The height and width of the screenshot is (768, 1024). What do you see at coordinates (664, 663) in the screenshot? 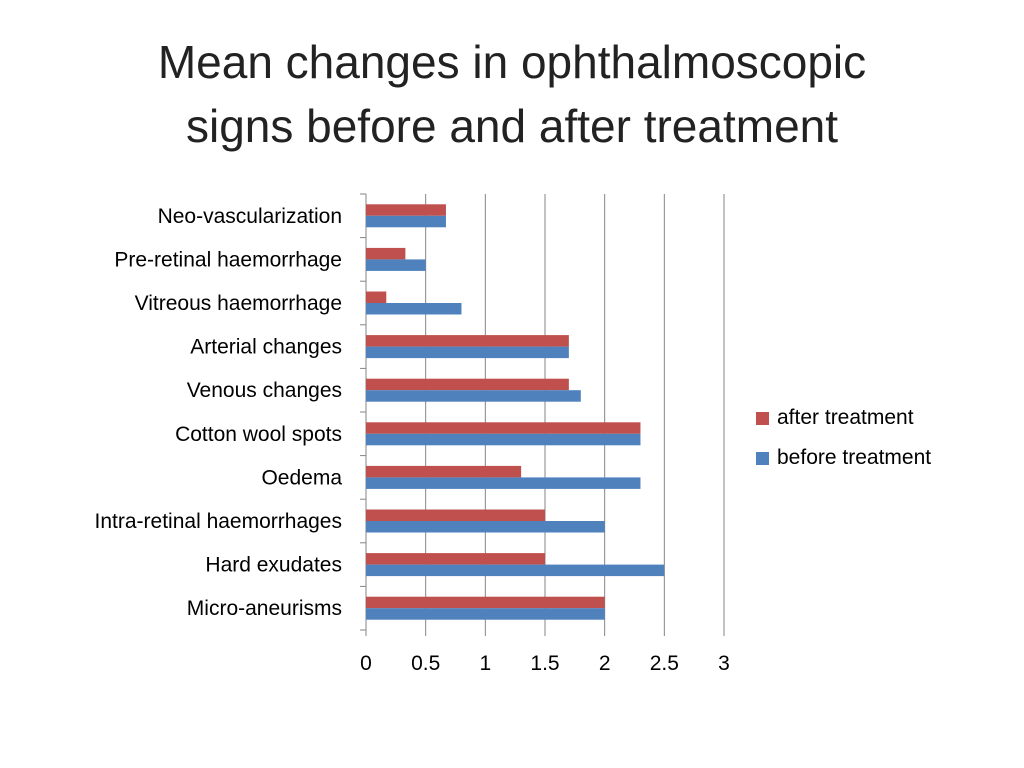
I see `x-tick-label: 2.5` at bounding box center [664, 663].